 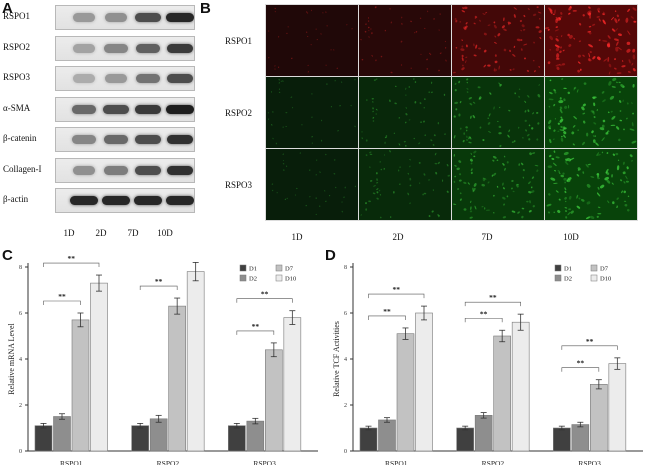 I want to click on blot-row-label: RSPO1, so click(x=17, y=16).